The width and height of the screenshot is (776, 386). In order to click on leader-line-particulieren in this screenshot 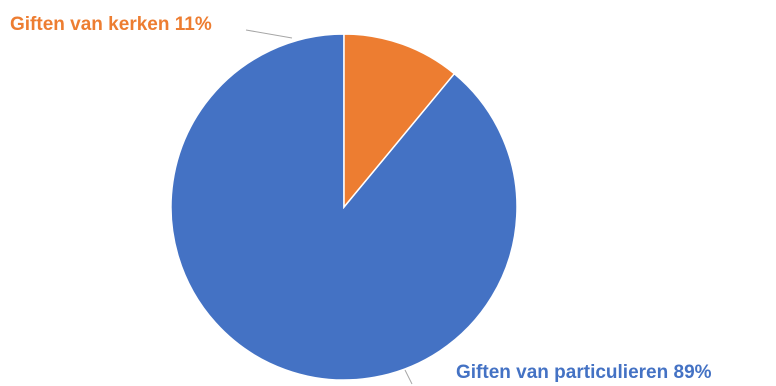, I will do `click(408, 377)`.